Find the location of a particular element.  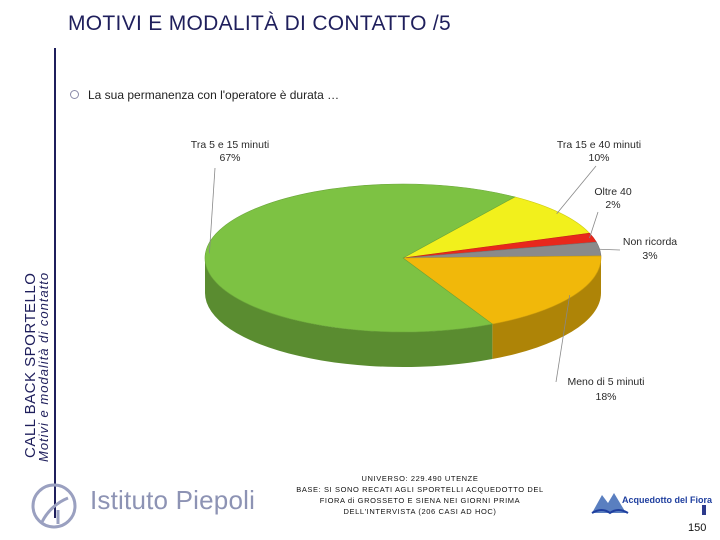

page-marker is located at coordinates (704, 510).